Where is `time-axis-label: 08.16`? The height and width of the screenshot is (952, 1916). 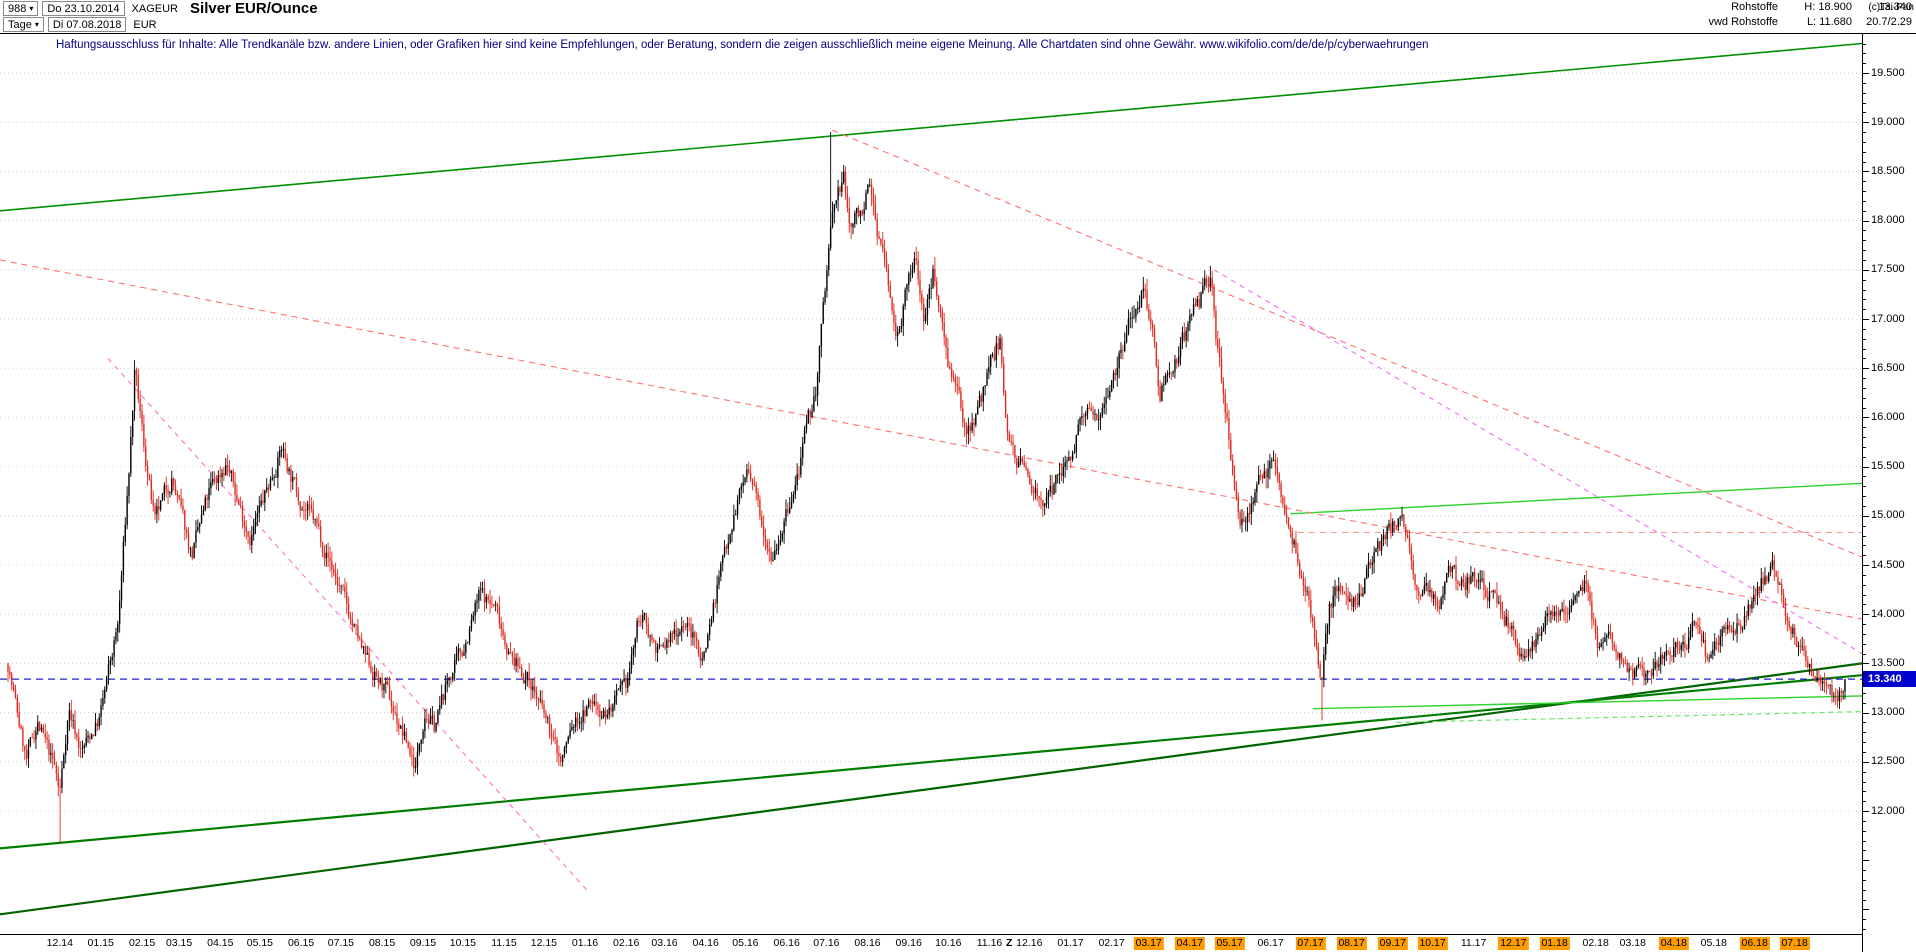
time-axis-label: 08.16 is located at coordinates (867, 943).